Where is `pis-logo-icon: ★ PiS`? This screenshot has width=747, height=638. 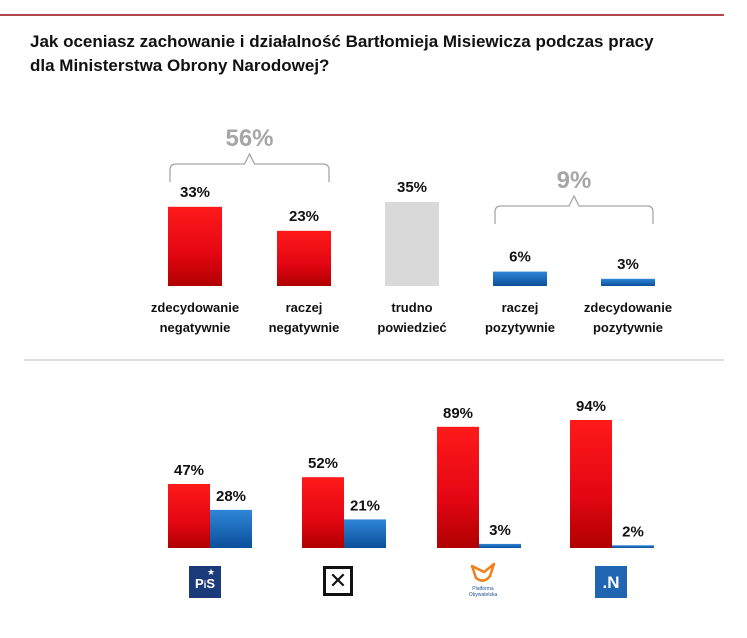 pis-logo-icon: ★ PiS is located at coordinates (205, 582).